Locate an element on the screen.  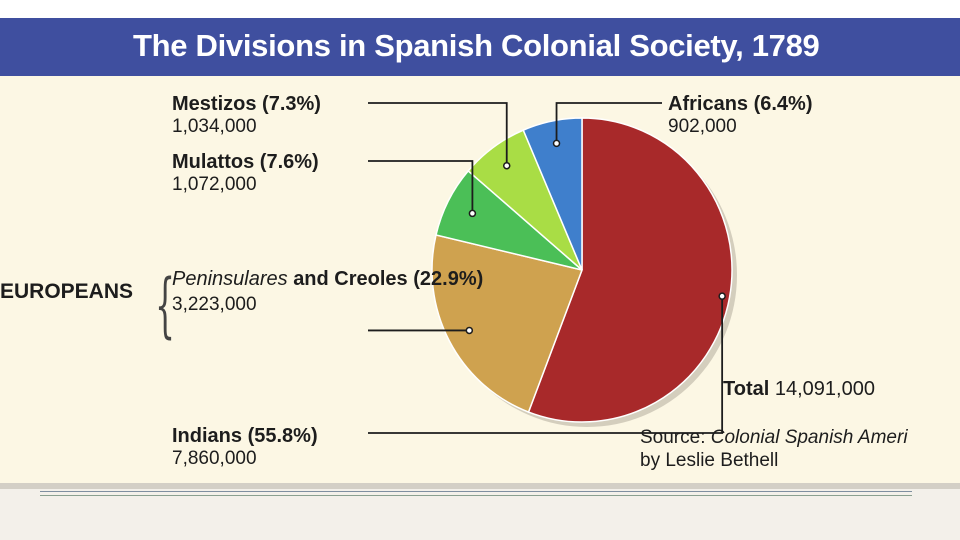
leader-dot-and-creoles is located at coordinates (469, 330).